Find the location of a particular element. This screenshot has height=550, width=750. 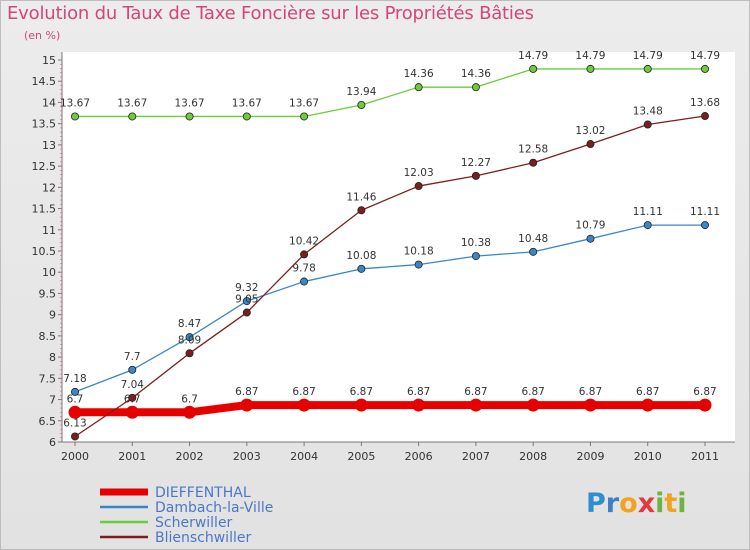

y-tick-label: 13.5 is located at coordinates (44, 124).